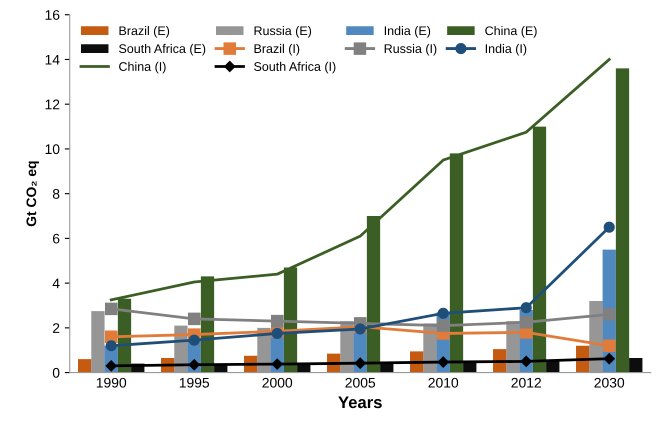  What do you see at coordinates (111, 383) in the screenshot?
I see `x-tick-label: 1990` at bounding box center [111, 383].